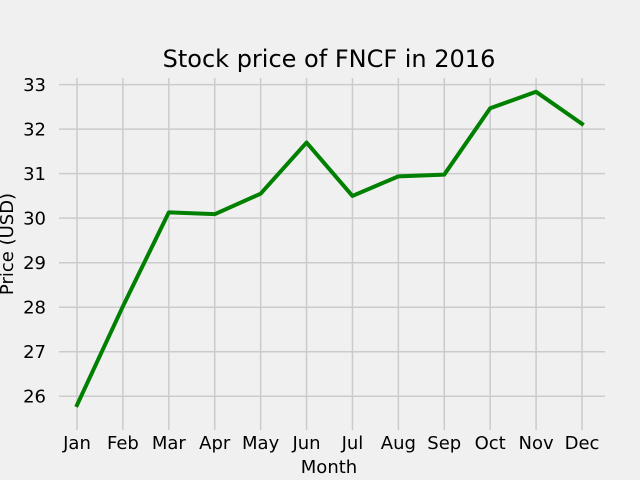 This screenshot has width=640, height=480. Describe the element at coordinates (34, 85) in the screenshot. I see `y-tick-label: 33` at that location.